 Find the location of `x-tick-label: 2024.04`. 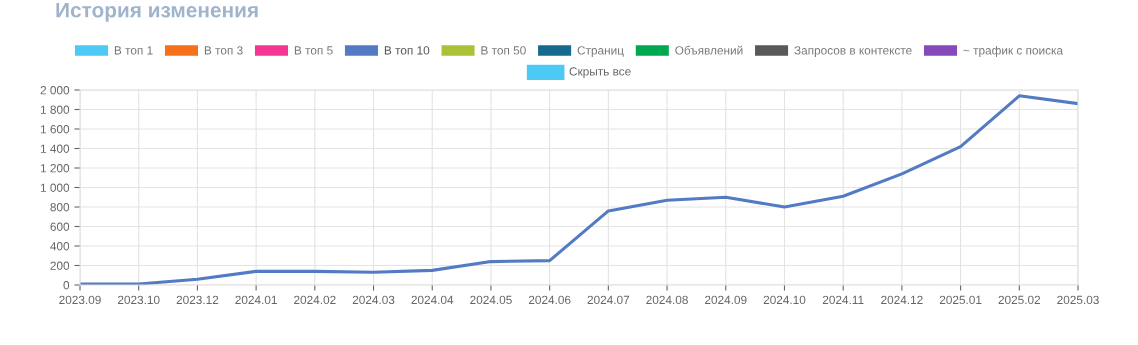

x-tick-label: 2024.04 is located at coordinates (432, 300).